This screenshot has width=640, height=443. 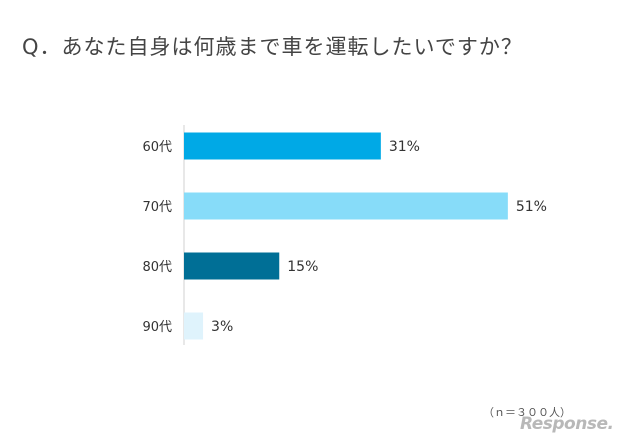 What do you see at coordinates (531, 207) in the screenshot?
I see `value-label-2: 51%` at bounding box center [531, 207].